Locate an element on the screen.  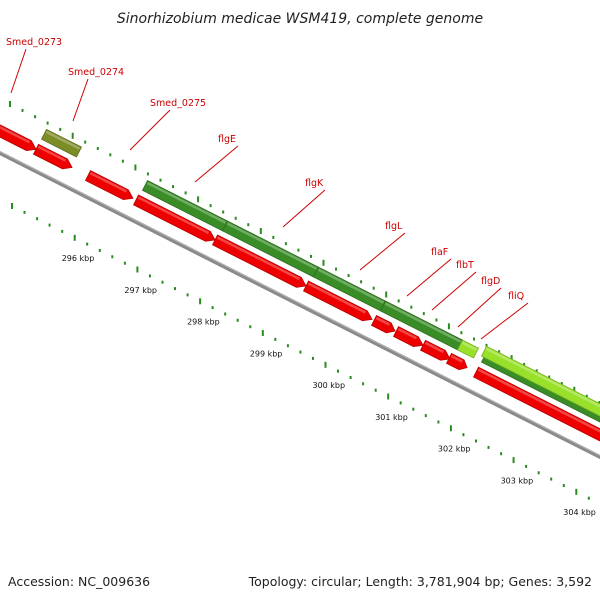
scale-tick-label: 297 kbp is located at coordinates (140, 290).